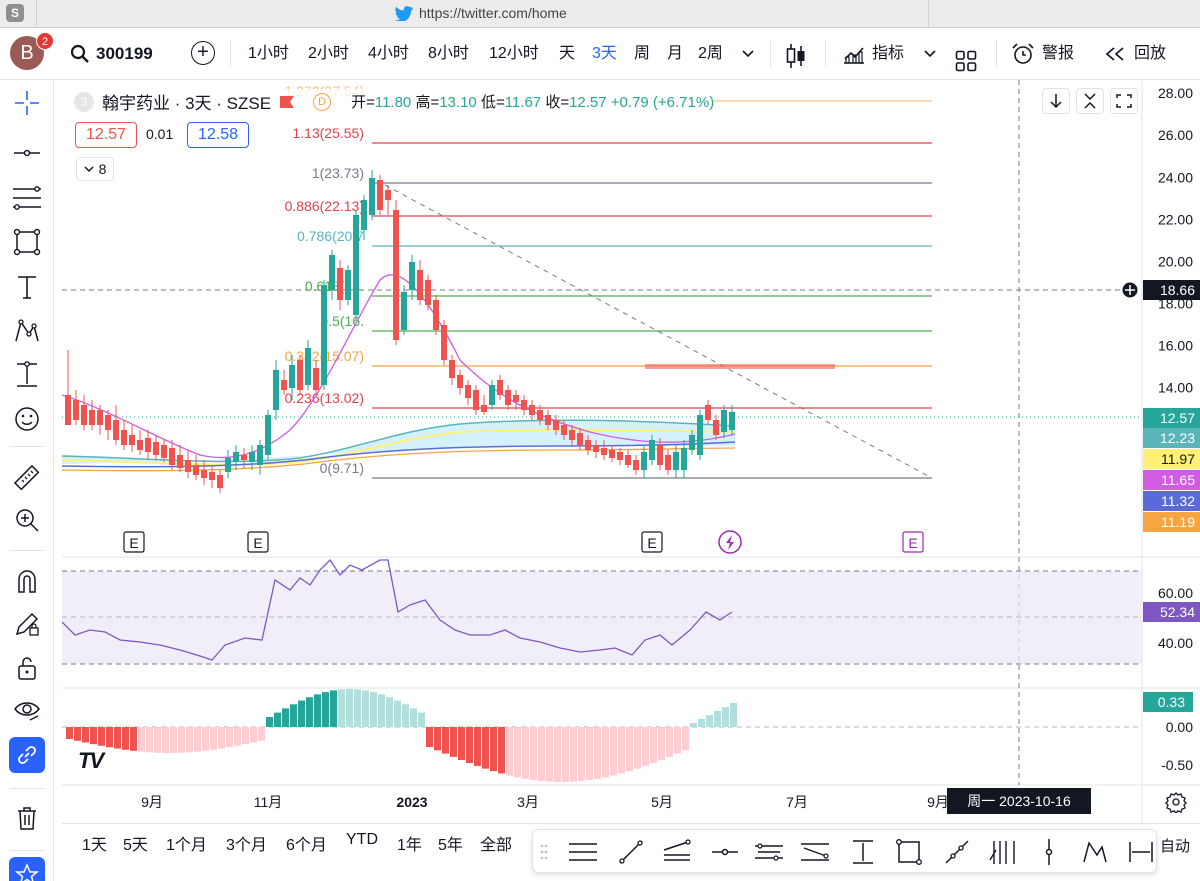 The width and height of the screenshot is (1200, 881). I want to click on dividend-badge: D, so click(322, 101).